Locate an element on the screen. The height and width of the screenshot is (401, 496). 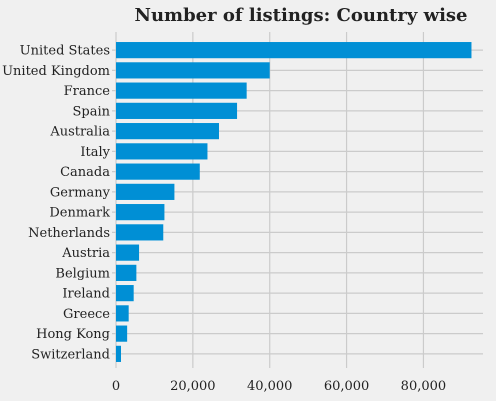
category-label: United States is located at coordinates (65, 51).